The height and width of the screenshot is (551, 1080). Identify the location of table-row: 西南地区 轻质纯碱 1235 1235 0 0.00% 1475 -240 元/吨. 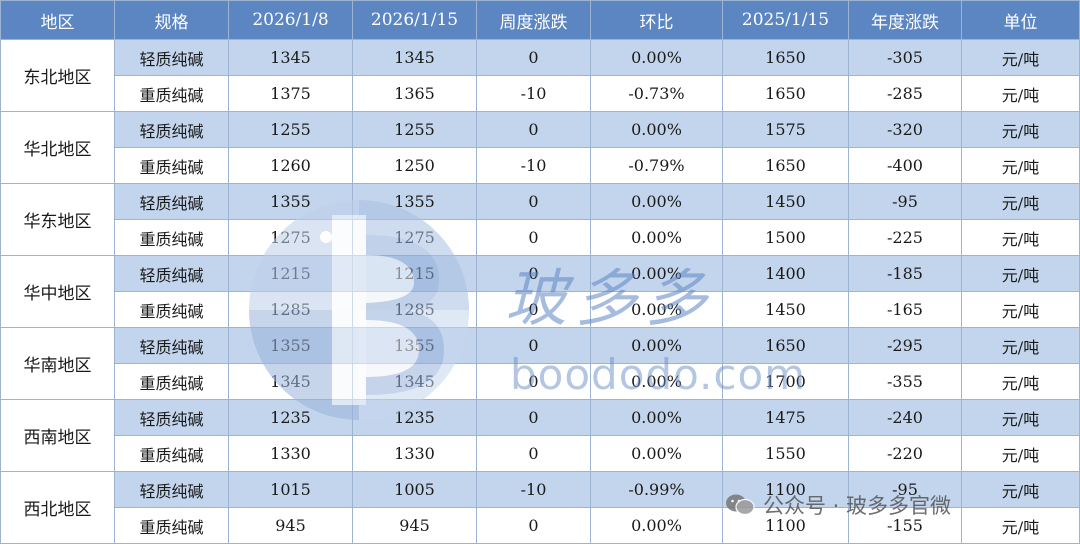
(540, 435).